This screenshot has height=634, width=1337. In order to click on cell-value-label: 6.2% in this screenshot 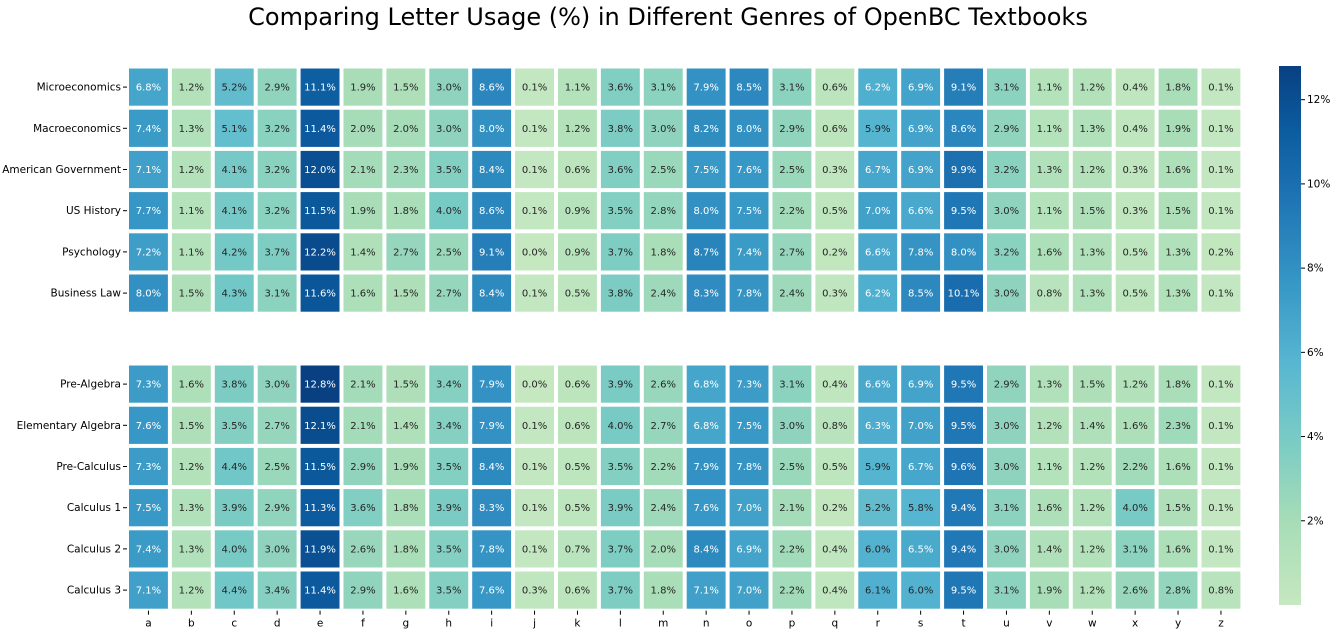, I will do `click(877, 294)`.